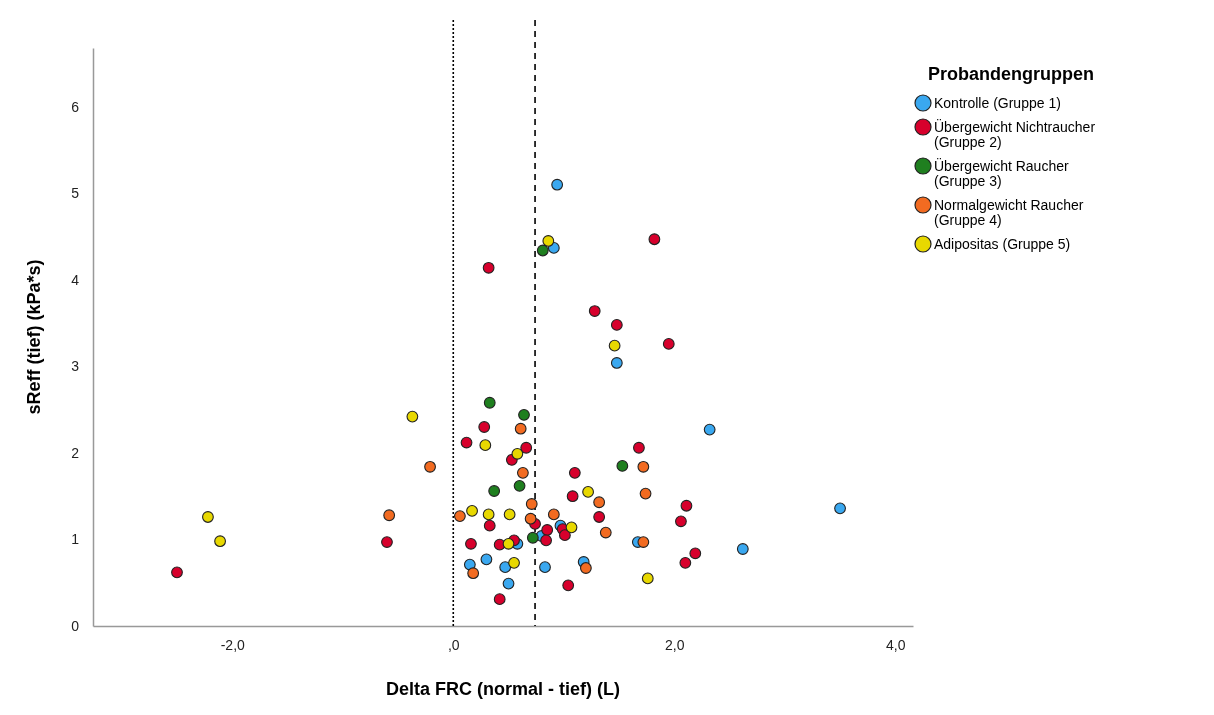 This screenshot has width=1214, height=715. Describe the element at coordinates (675, 644) in the screenshot. I see `x-tick-label: 2,0` at that location.